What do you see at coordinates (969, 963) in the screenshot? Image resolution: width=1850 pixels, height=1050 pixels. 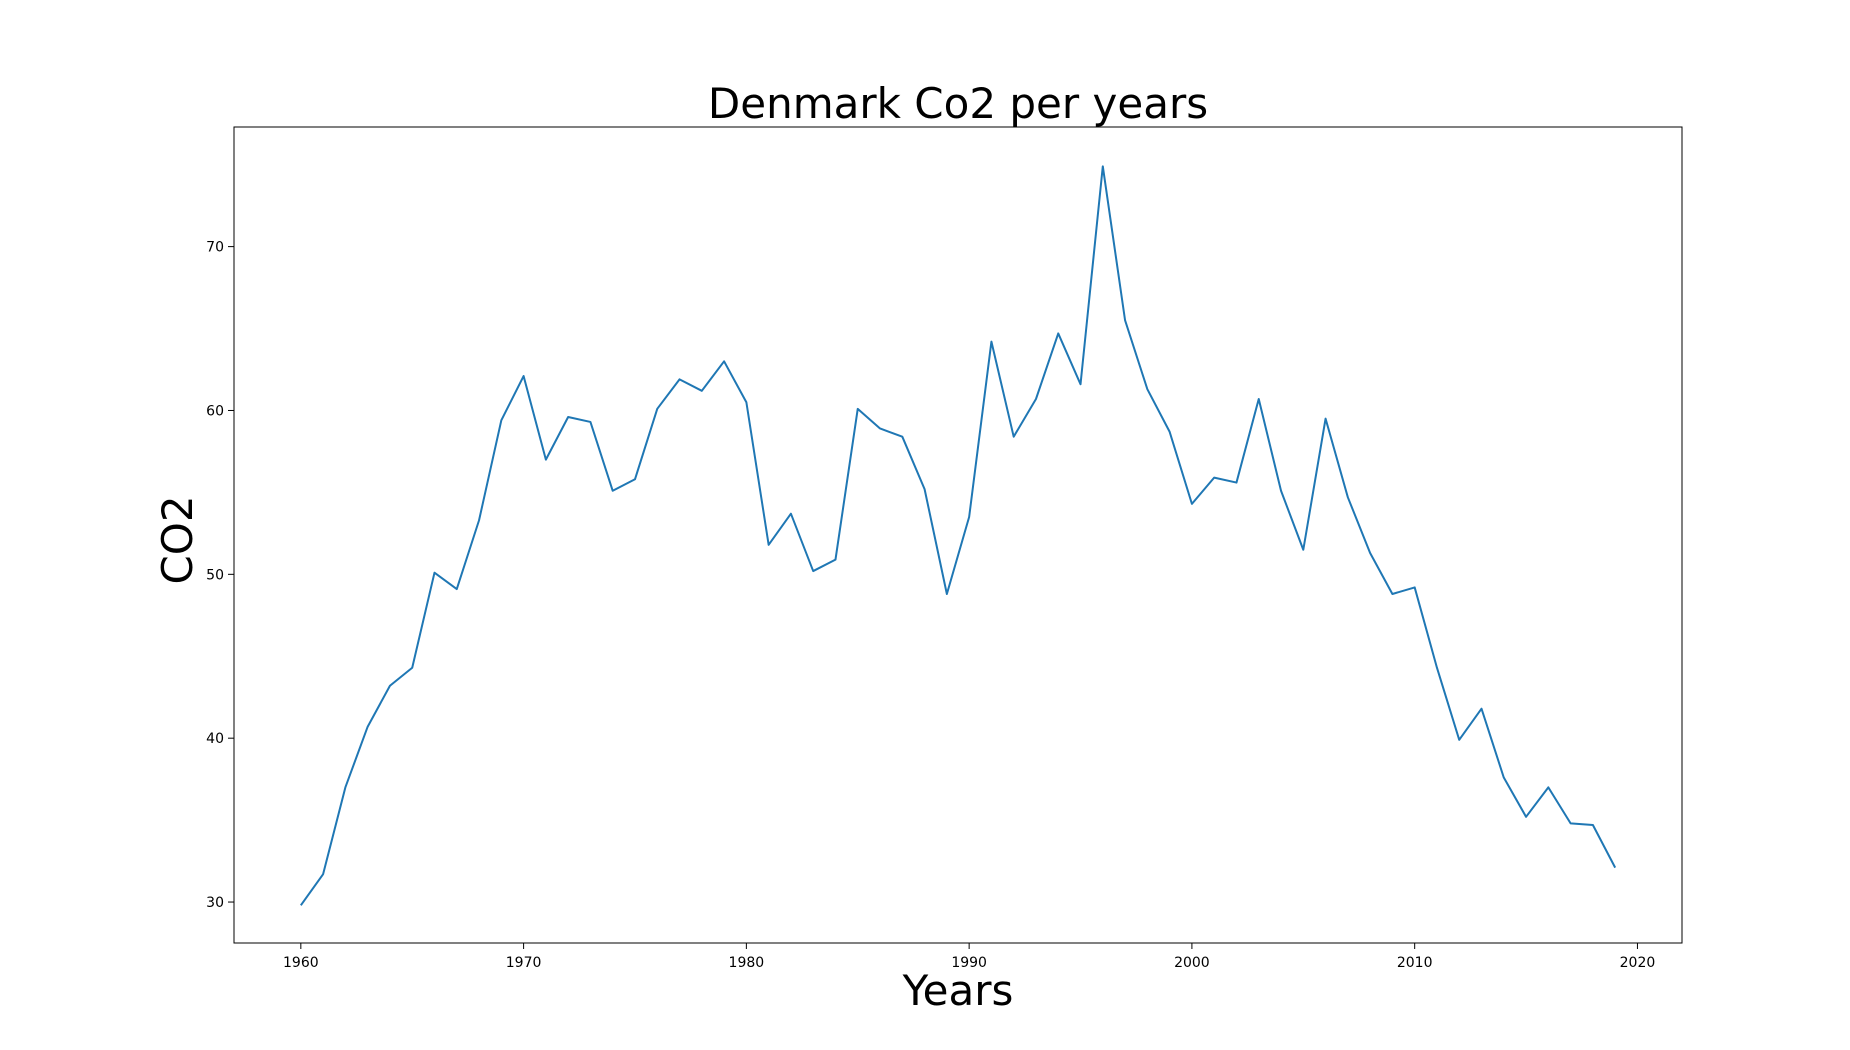 I see `x-tick-label: 1990` at bounding box center [969, 963].